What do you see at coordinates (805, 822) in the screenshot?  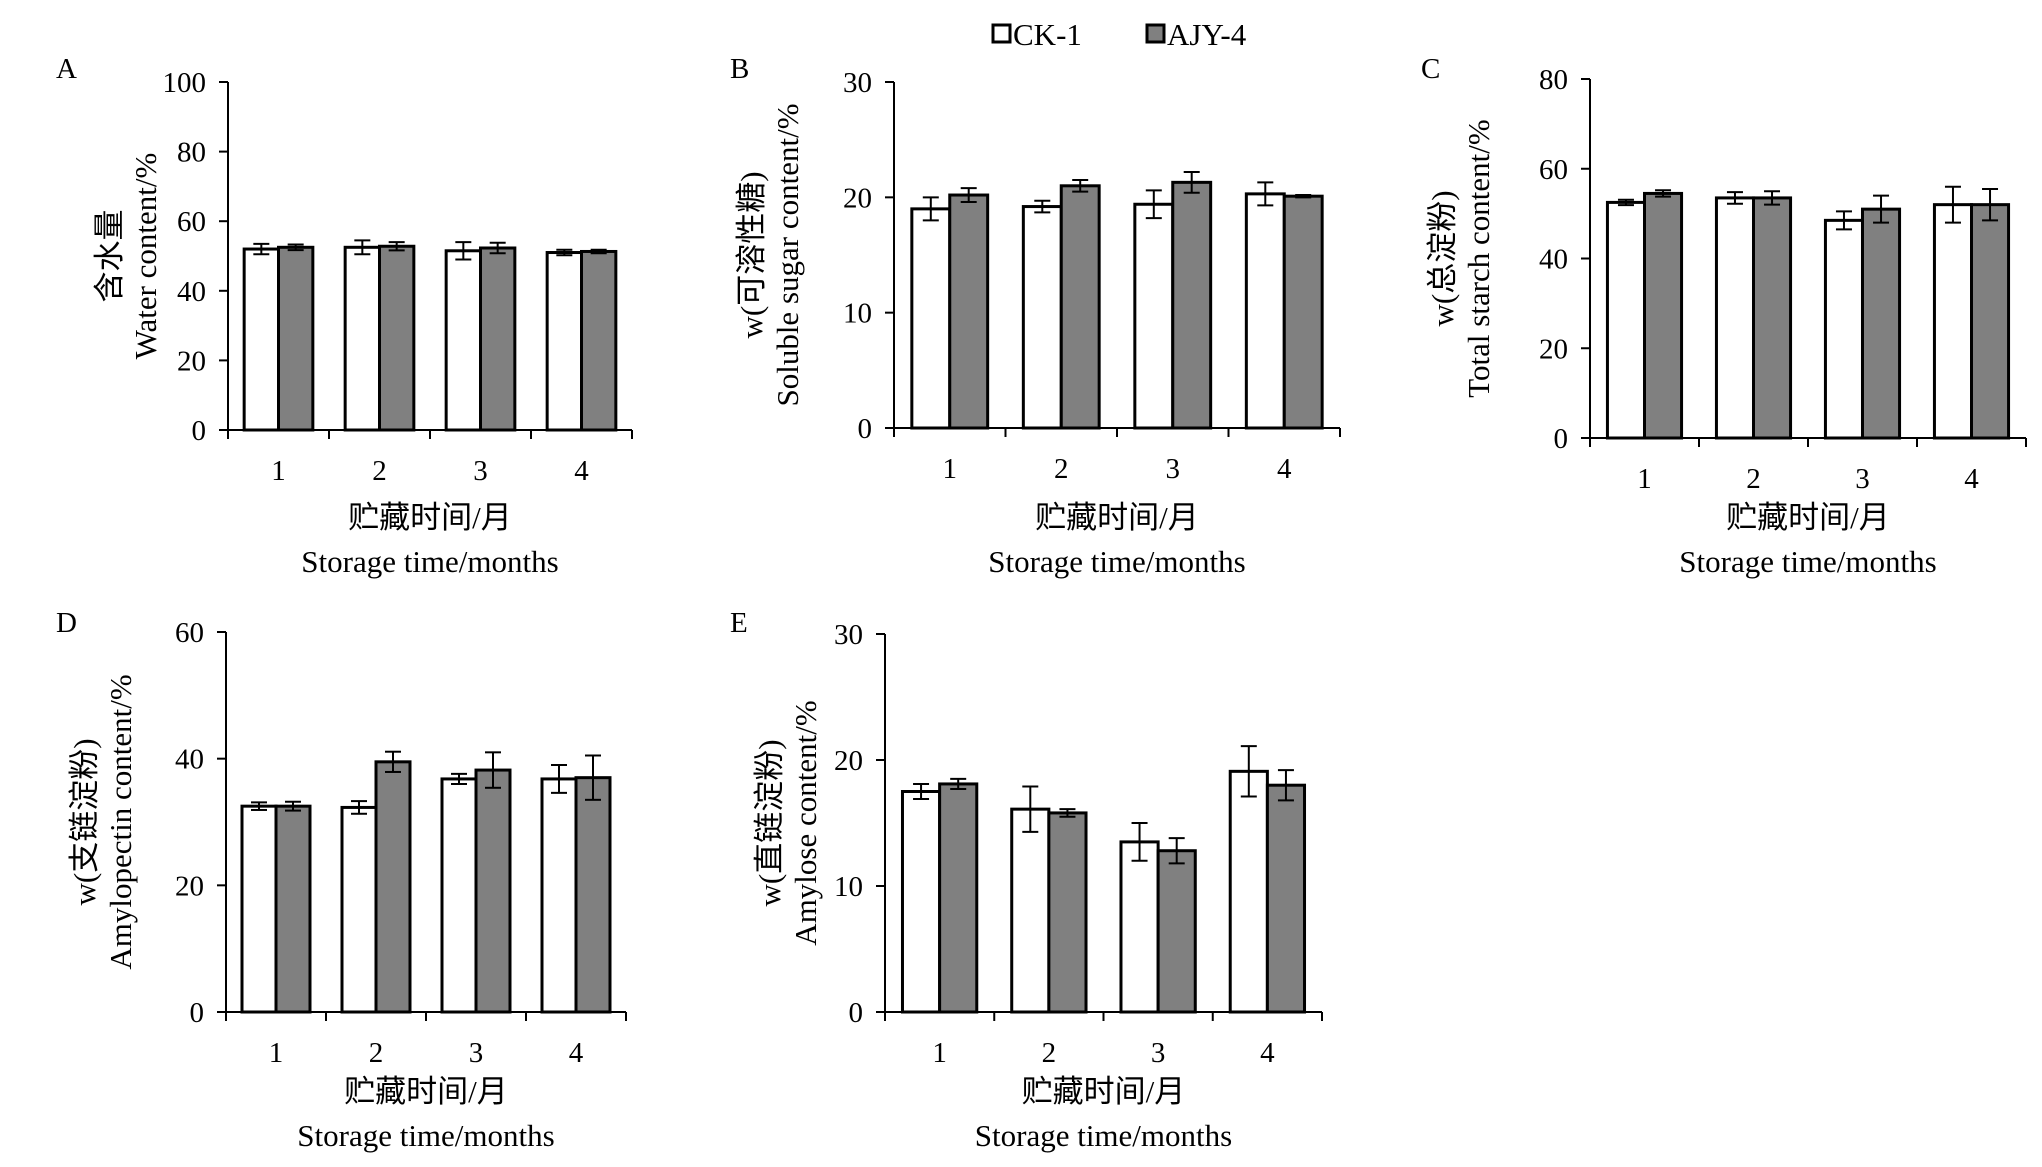 I see `y-axis-title-en: Amylose content/%` at bounding box center [805, 822].